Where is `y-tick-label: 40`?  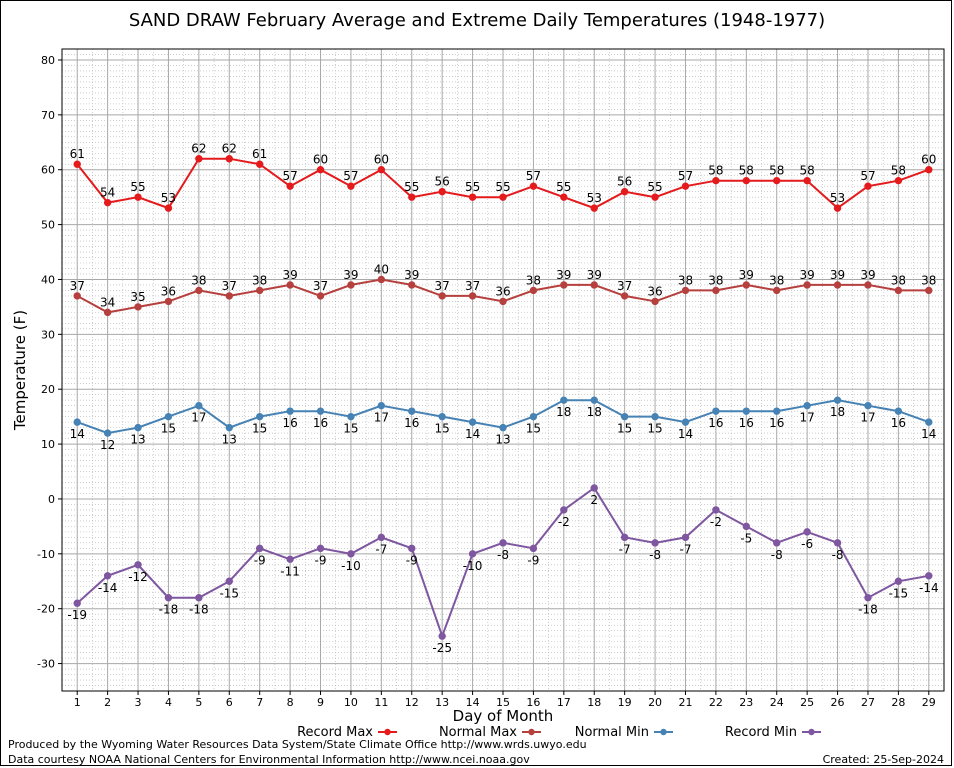
y-tick-label: 40 is located at coordinates (48, 279).